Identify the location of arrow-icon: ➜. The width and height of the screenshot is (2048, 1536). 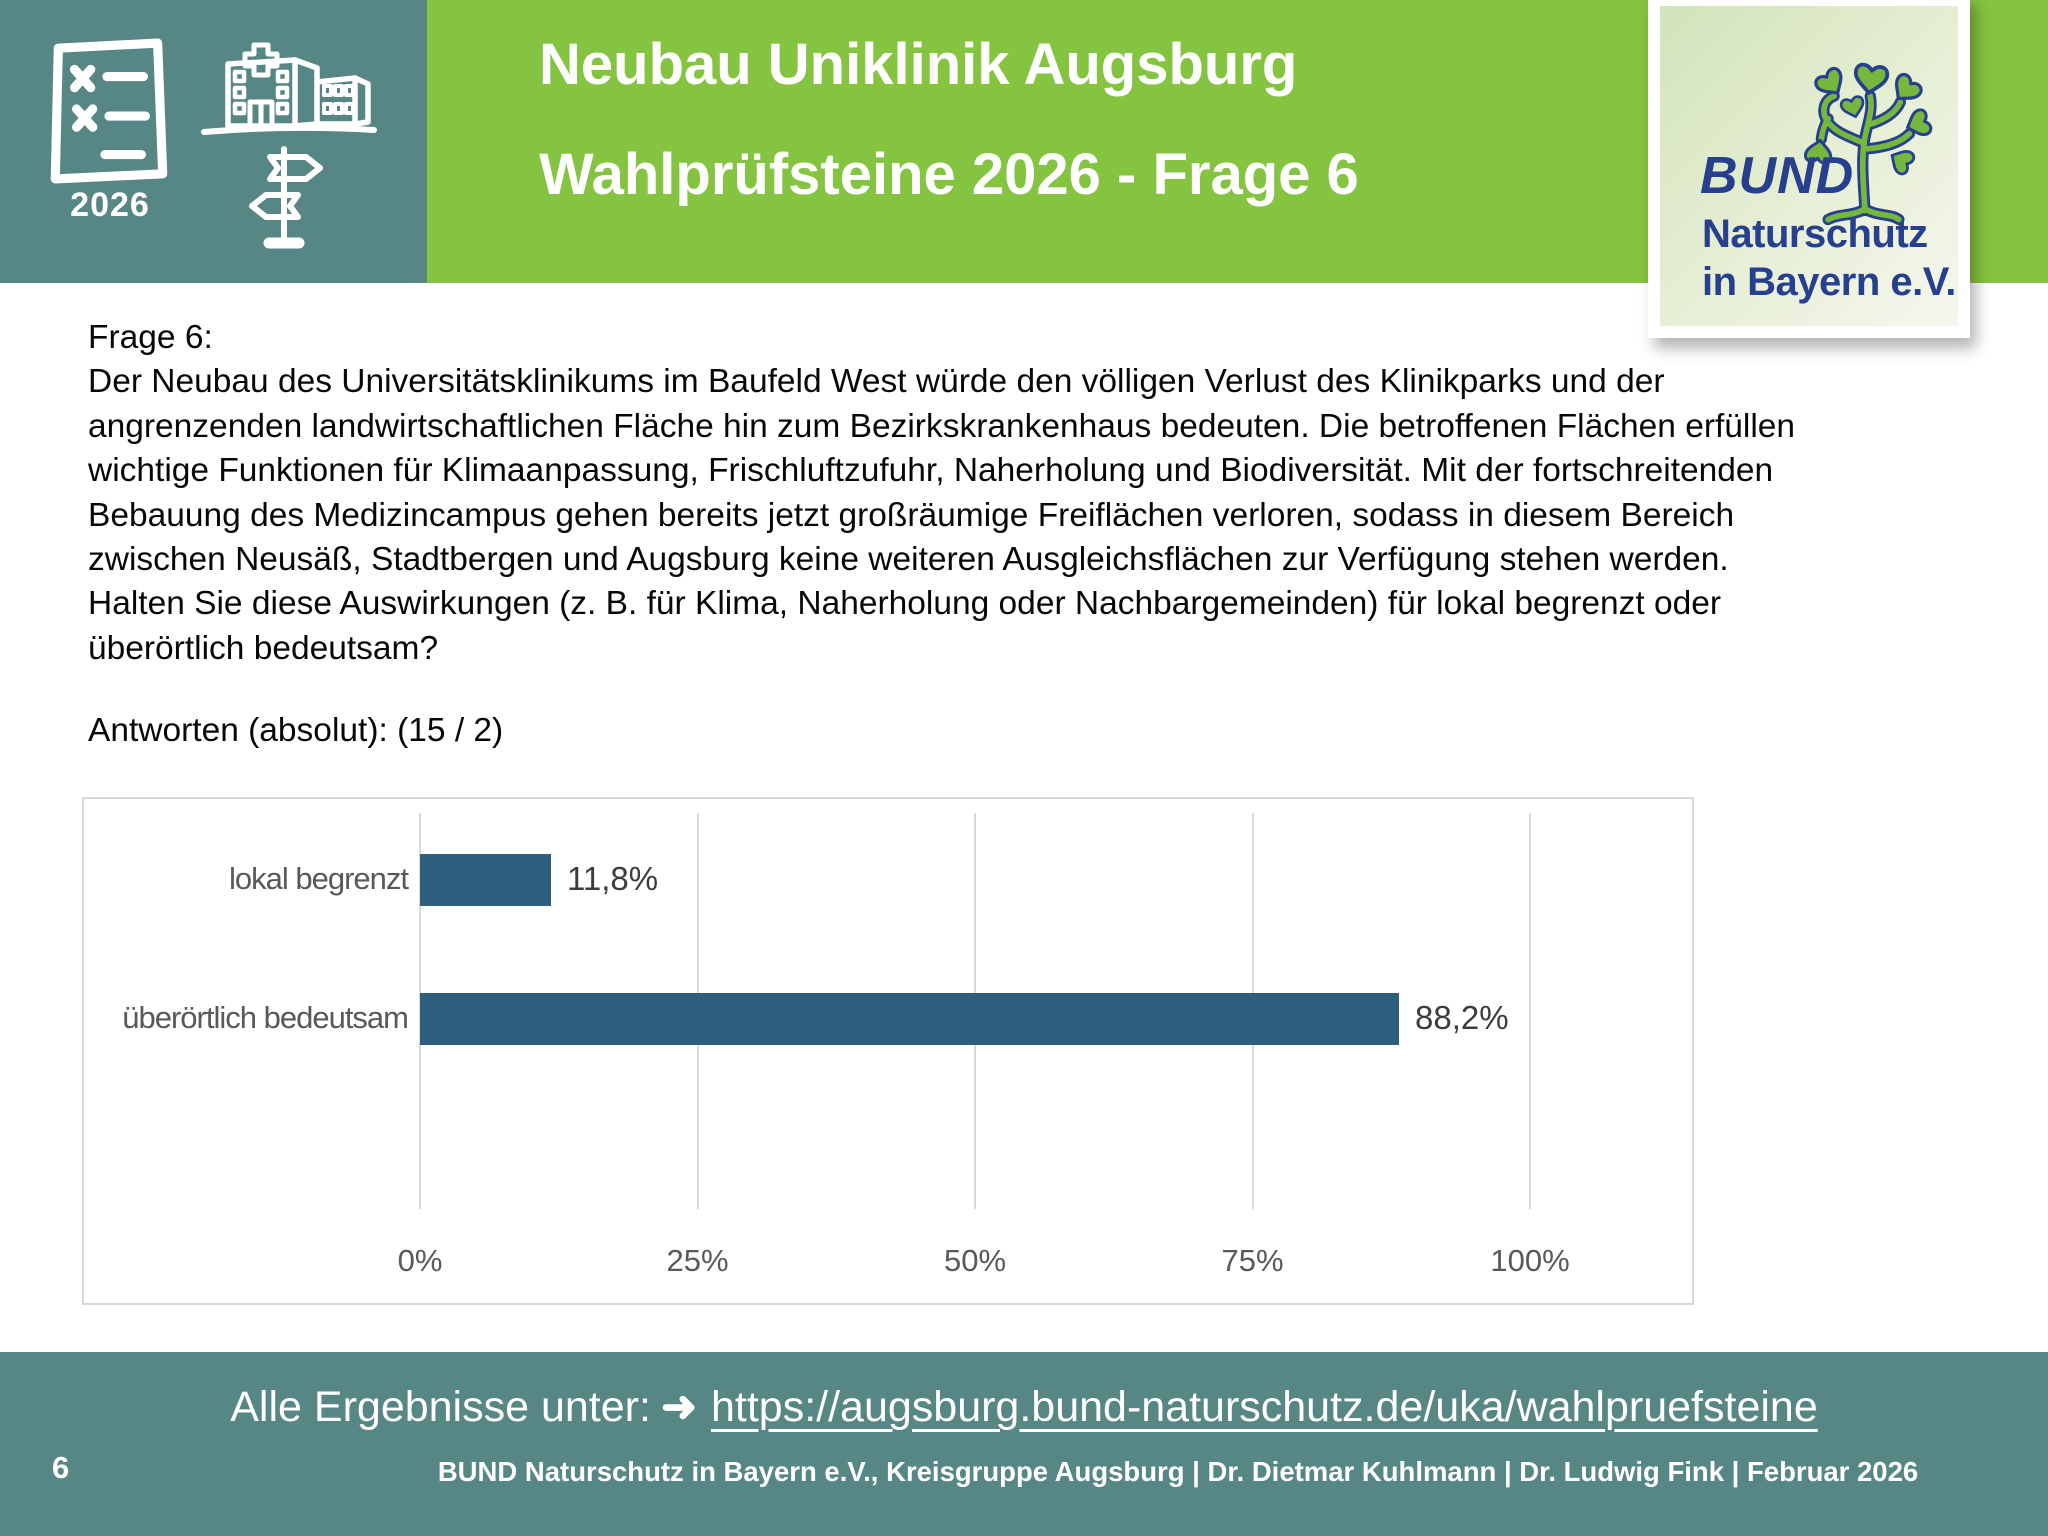
(678, 1407).